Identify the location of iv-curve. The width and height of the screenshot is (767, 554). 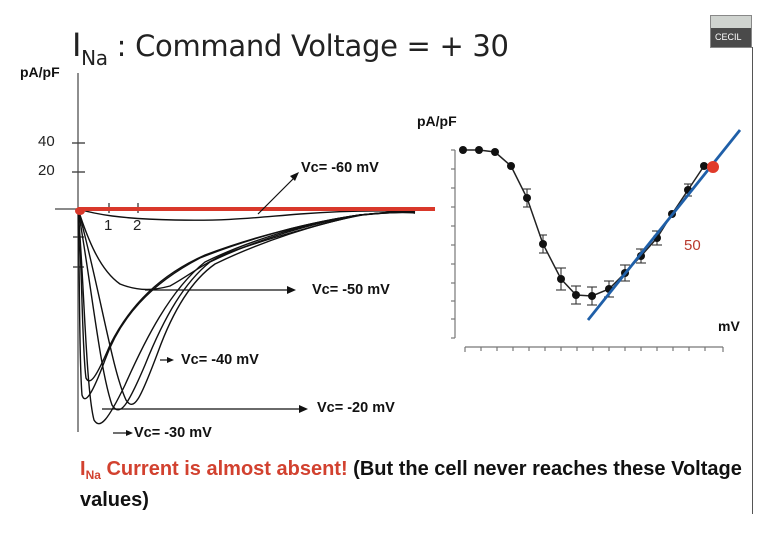
(584, 223).